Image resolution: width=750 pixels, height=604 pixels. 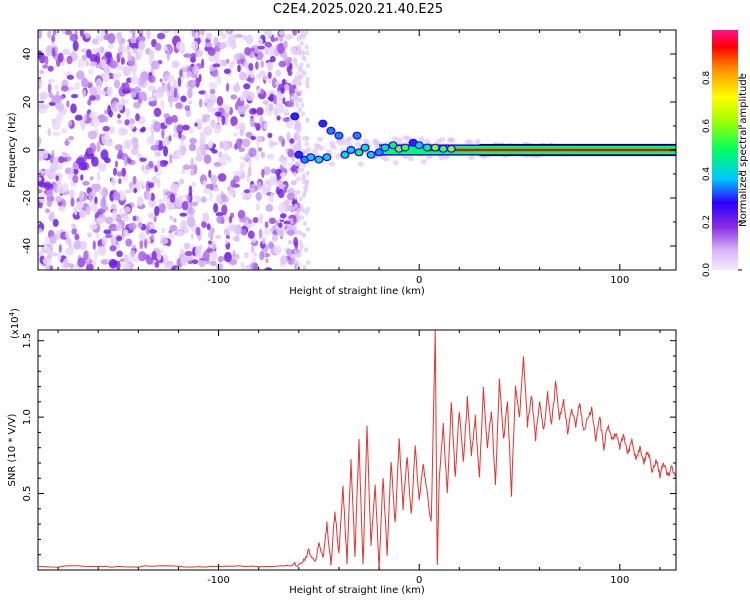 I want to click on x-tick-label: 0, so click(x=419, y=280).